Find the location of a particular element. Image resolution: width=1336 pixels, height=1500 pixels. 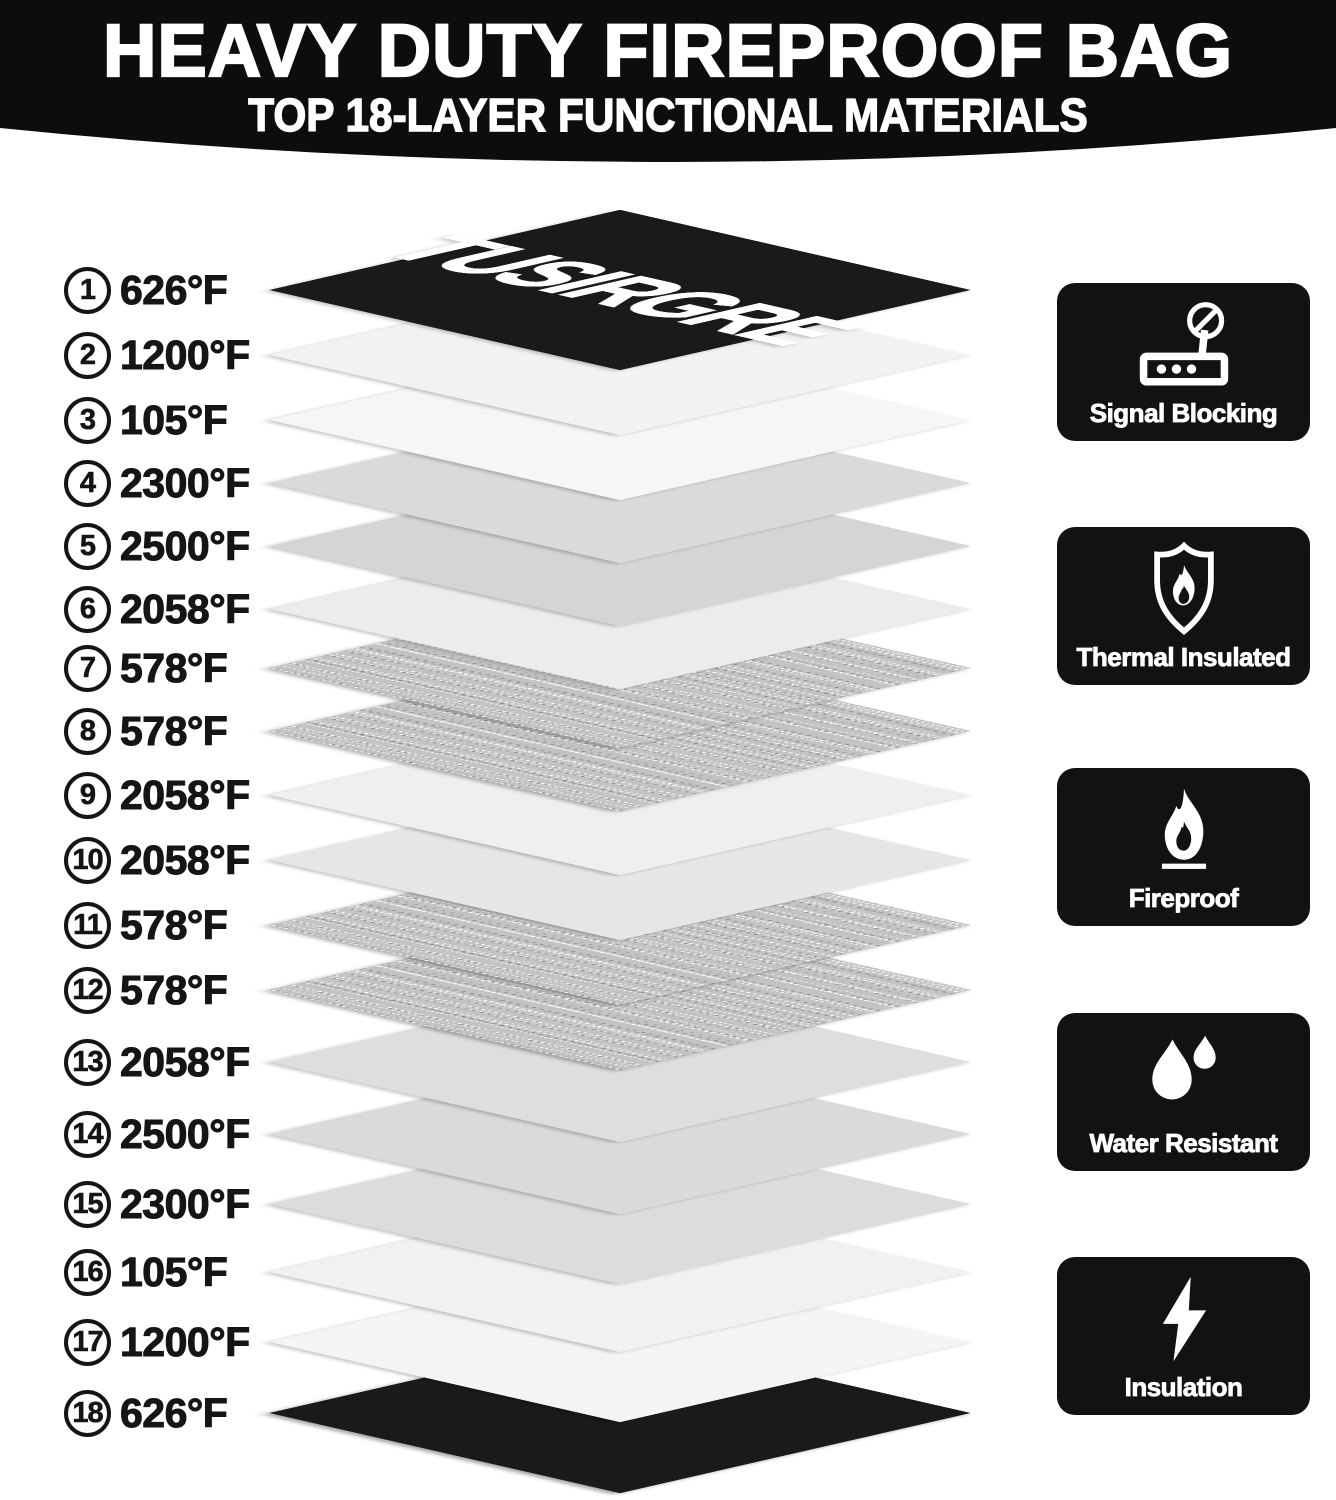

layer-label-row: 5 2500°F is located at coordinates (157, 546).